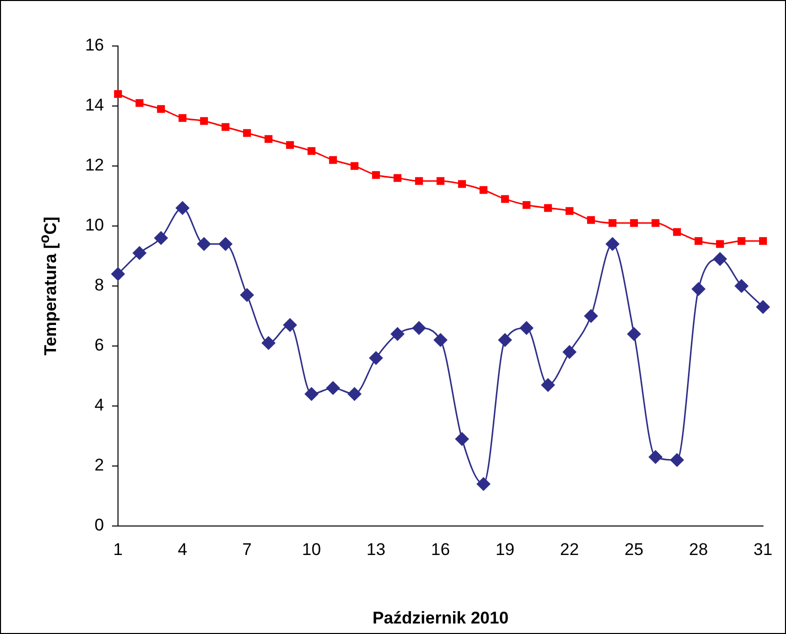  I want to click on x-tick-label: 1, so click(118, 549).